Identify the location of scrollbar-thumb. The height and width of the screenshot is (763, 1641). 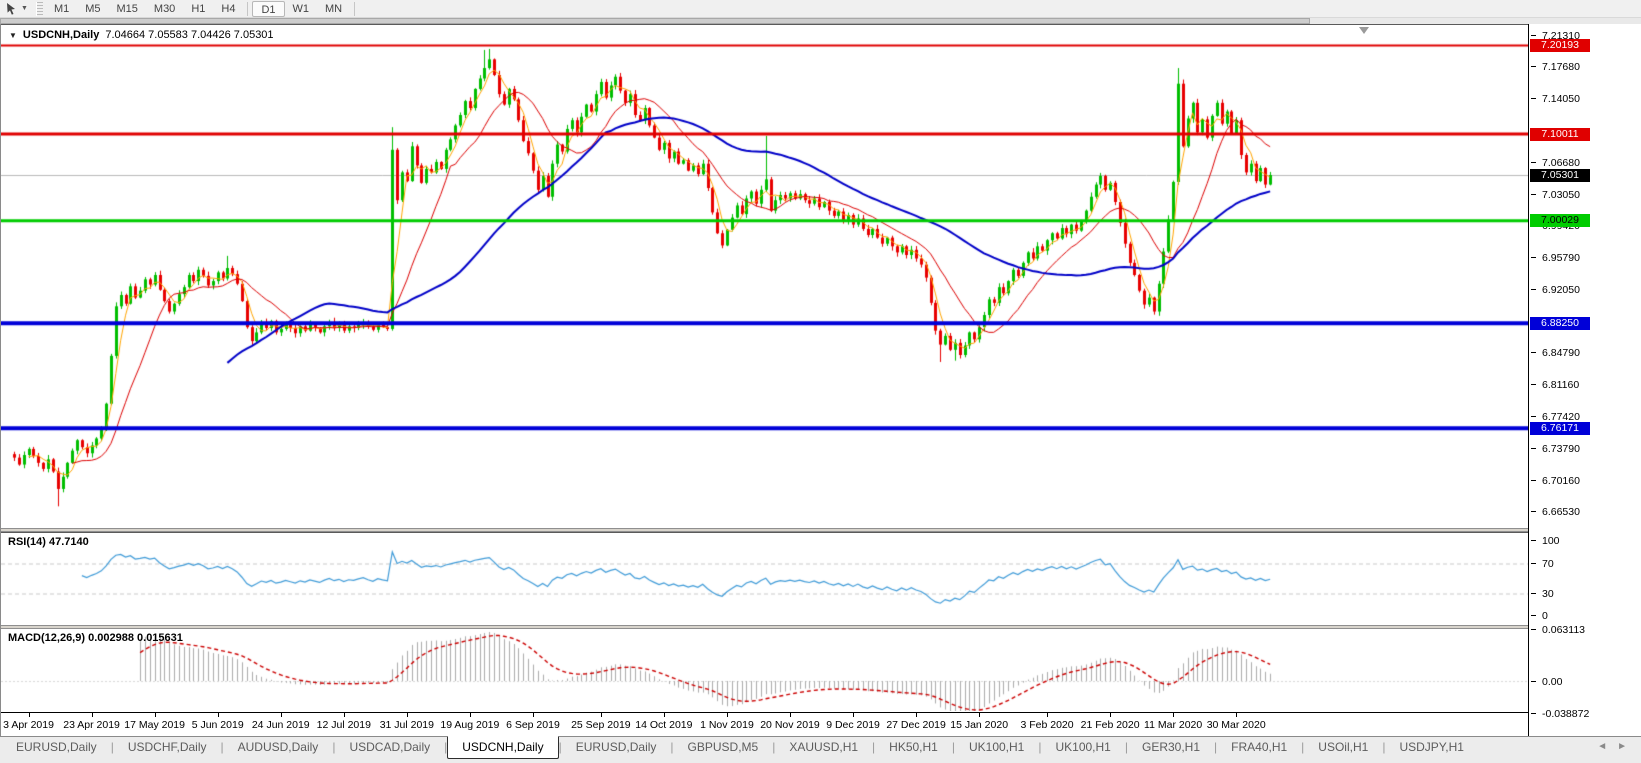
(655, 21).